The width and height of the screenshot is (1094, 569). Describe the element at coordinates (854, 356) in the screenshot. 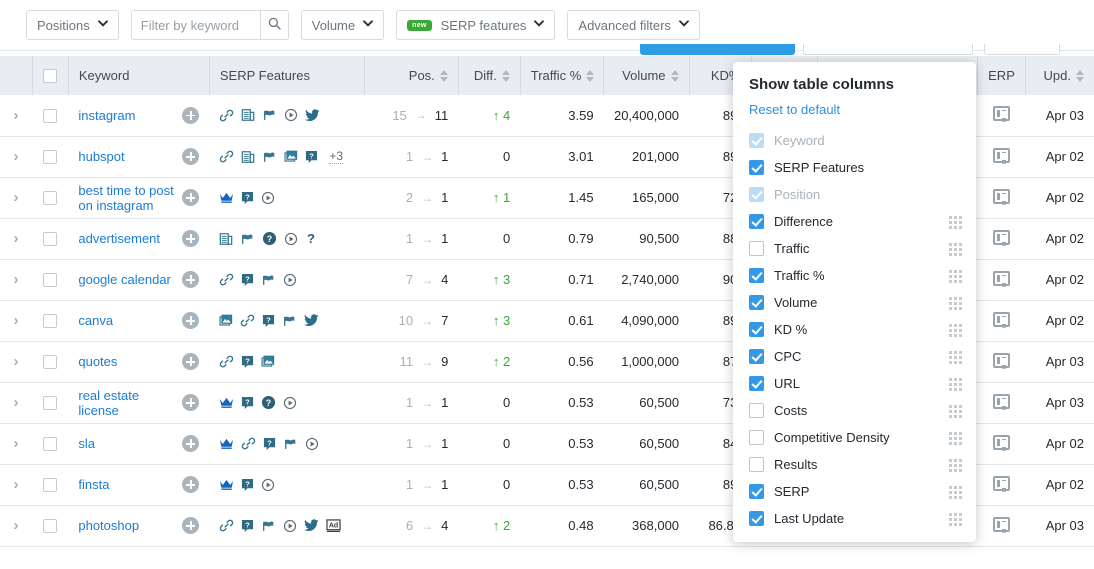

I see `column-option-cpc: CPC` at that location.